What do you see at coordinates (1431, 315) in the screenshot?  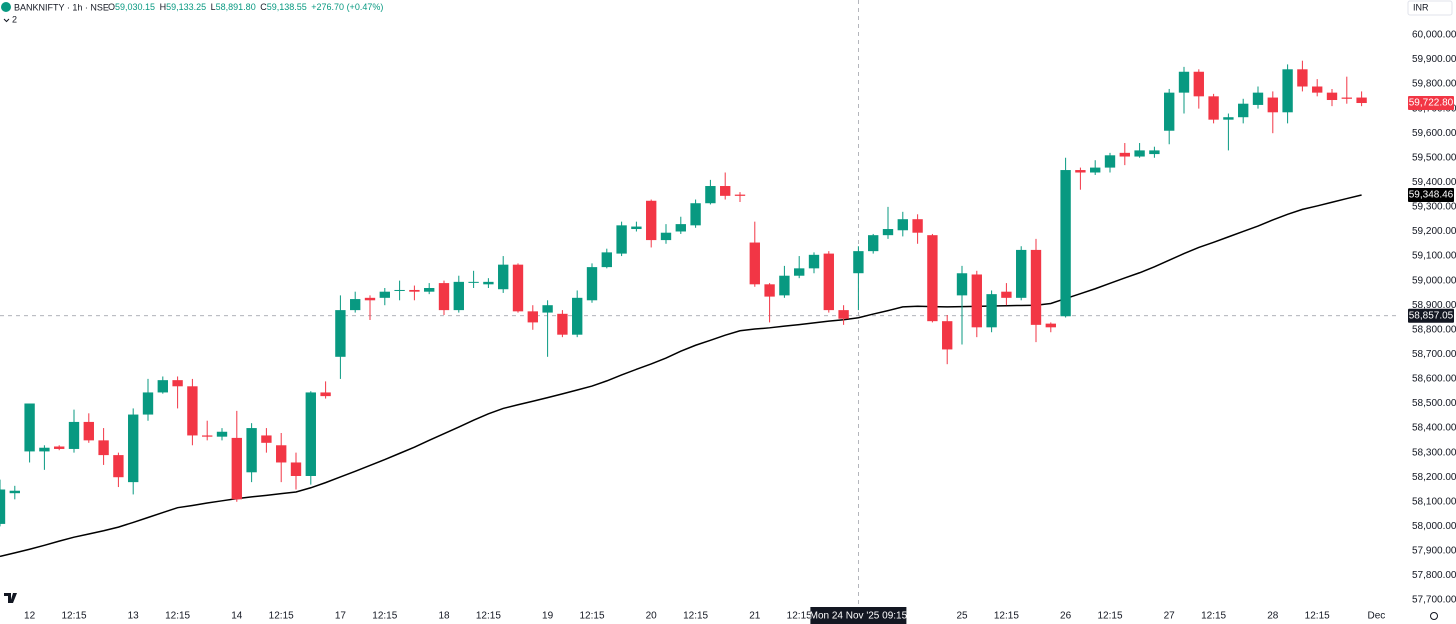 I see `crosshair-price-label: 58,857.05` at bounding box center [1431, 315].